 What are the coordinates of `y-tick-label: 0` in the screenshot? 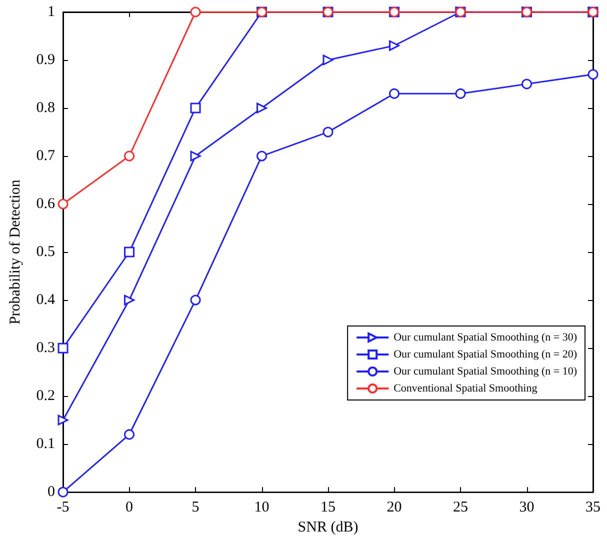 It's located at (51, 492).